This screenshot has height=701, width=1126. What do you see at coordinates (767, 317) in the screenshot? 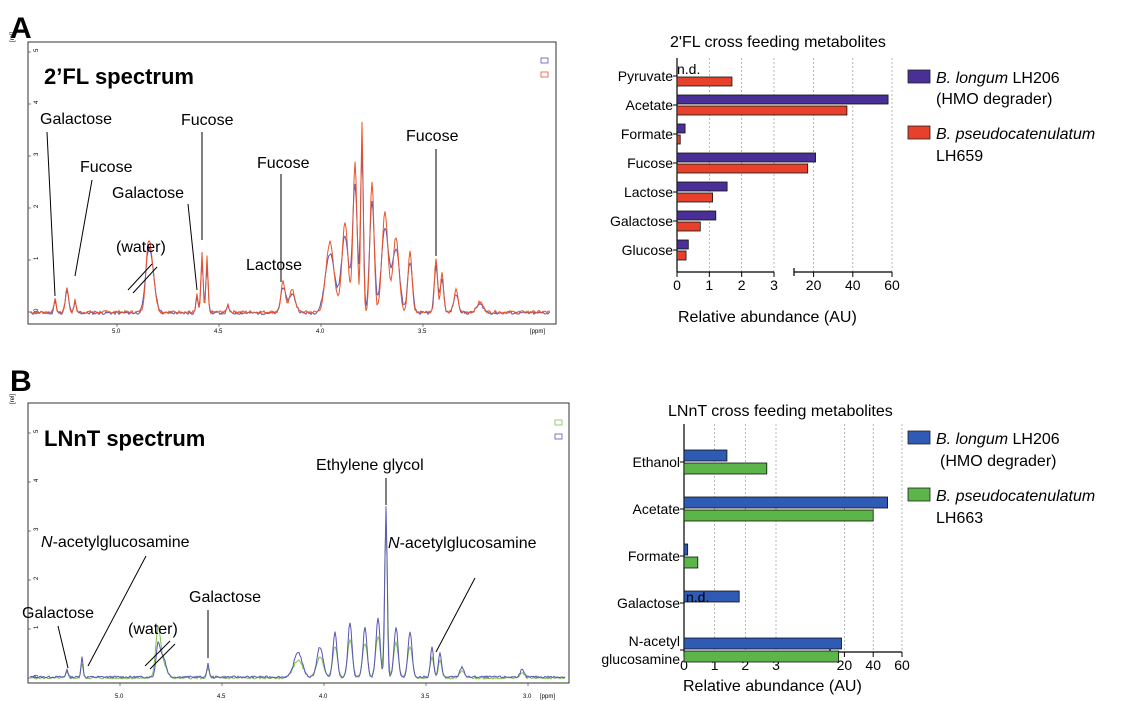
I see `bar-a-xlabel: Relative abundance (AU)` at bounding box center [767, 317].